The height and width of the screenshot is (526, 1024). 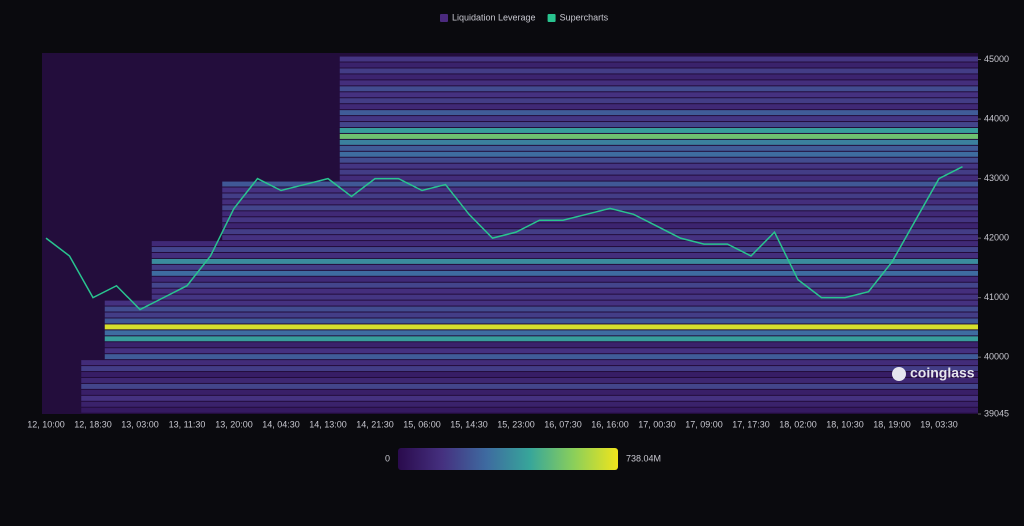 I want to click on watermark-logo, so click(x=899, y=374).